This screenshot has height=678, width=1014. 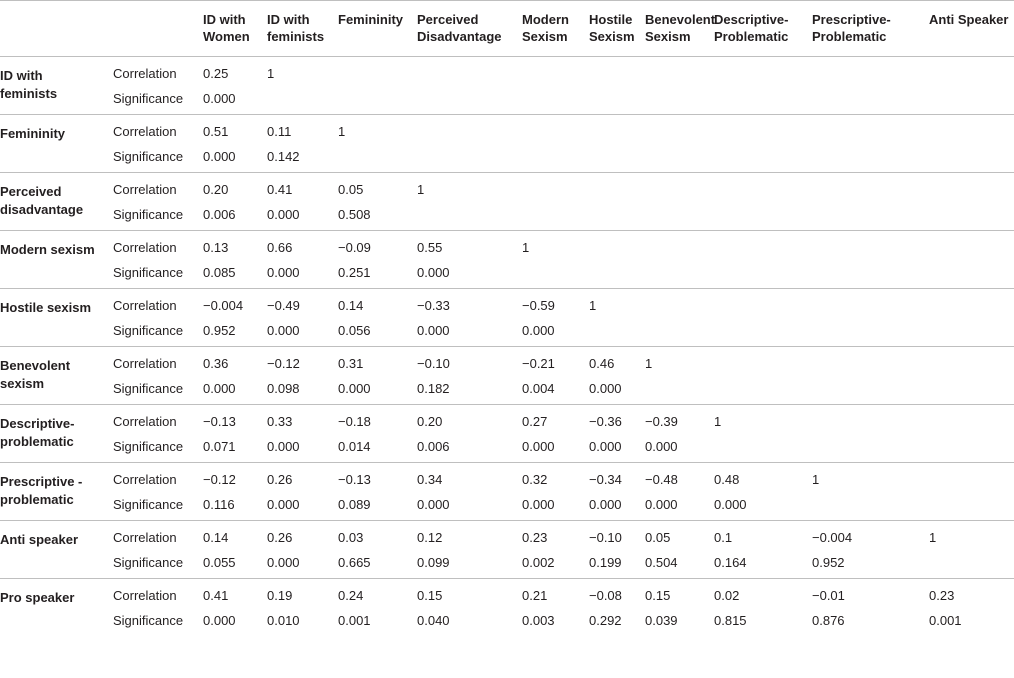 I want to click on column-header: Anti Speaker, so click(x=967, y=28).